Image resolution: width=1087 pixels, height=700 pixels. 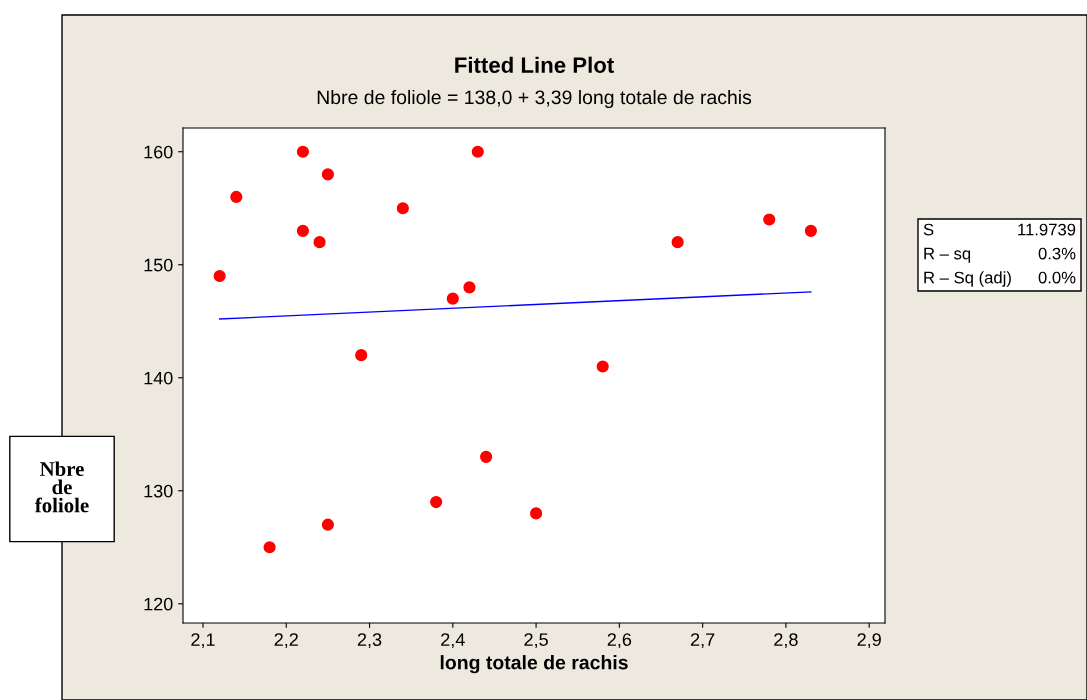 What do you see at coordinates (203, 641) in the screenshot?
I see `x-tick-label: 2,1` at bounding box center [203, 641].